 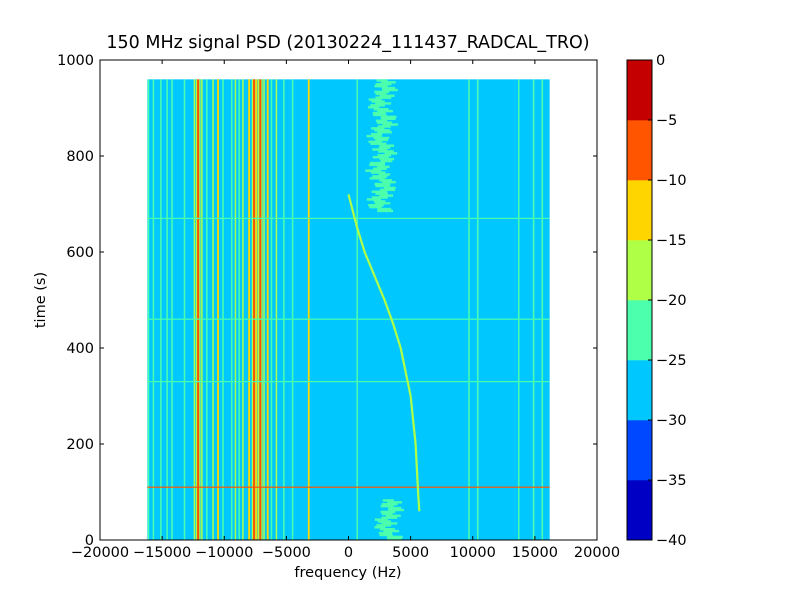 I want to click on y-tick-label: 600, so click(x=80, y=253).